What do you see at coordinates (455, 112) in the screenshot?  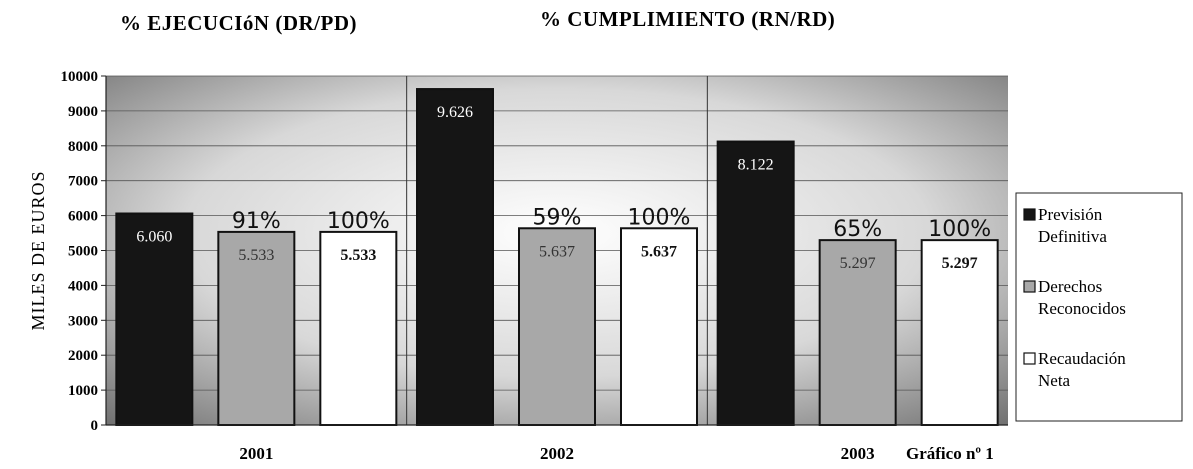 I see `data-label: 9.626` at bounding box center [455, 112].